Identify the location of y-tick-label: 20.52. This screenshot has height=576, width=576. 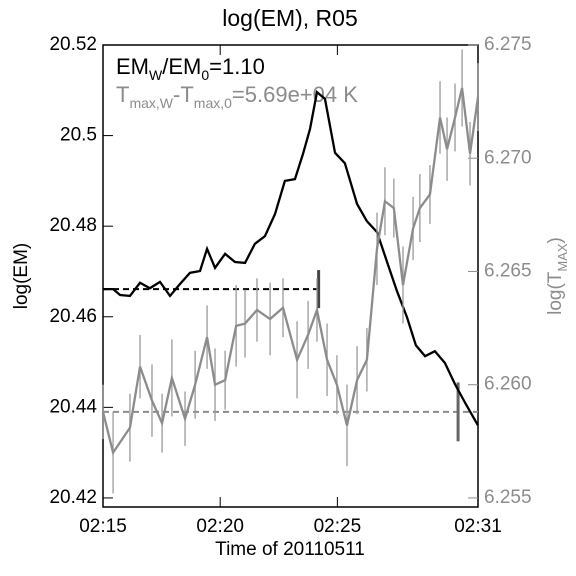
(73, 44).